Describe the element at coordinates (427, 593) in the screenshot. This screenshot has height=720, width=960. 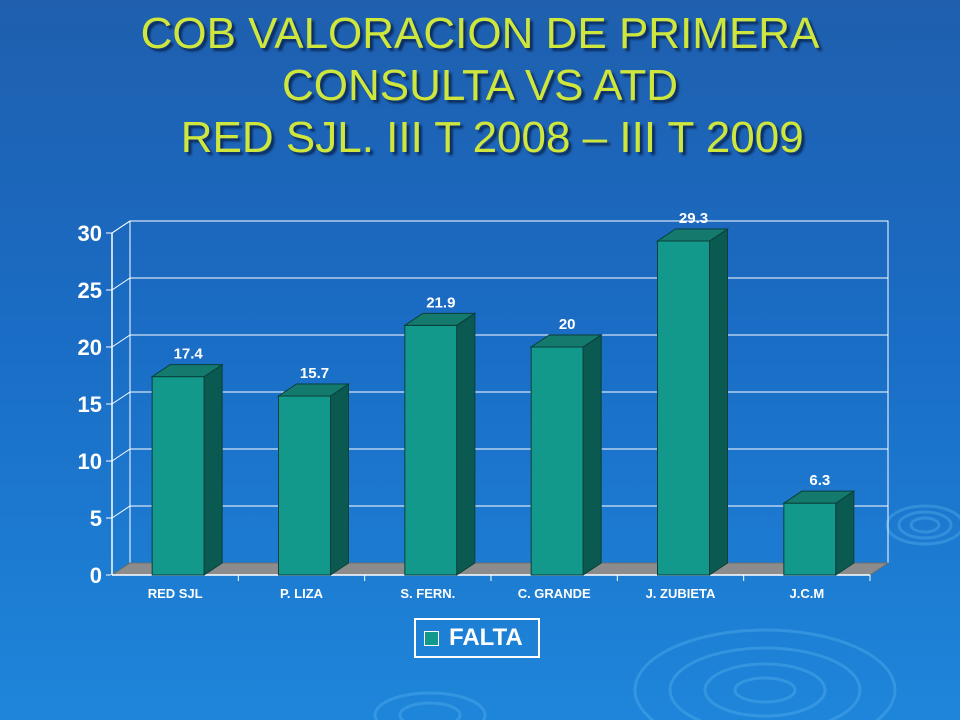
I see `x-category-label: S. FERN.` at that location.